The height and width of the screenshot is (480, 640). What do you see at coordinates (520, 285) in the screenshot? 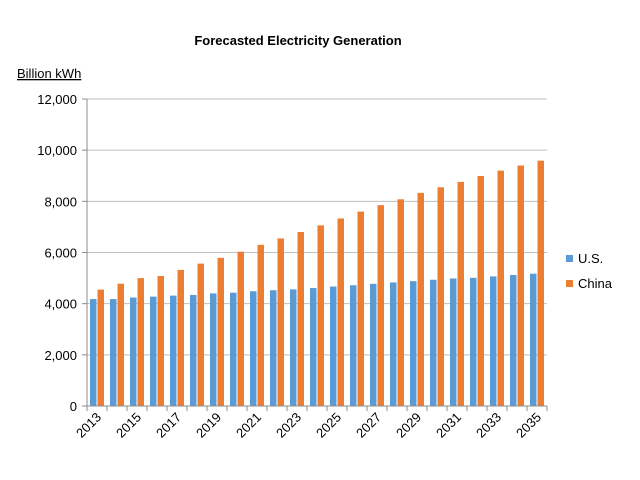
I see `bar-china-2034` at bounding box center [520, 285].